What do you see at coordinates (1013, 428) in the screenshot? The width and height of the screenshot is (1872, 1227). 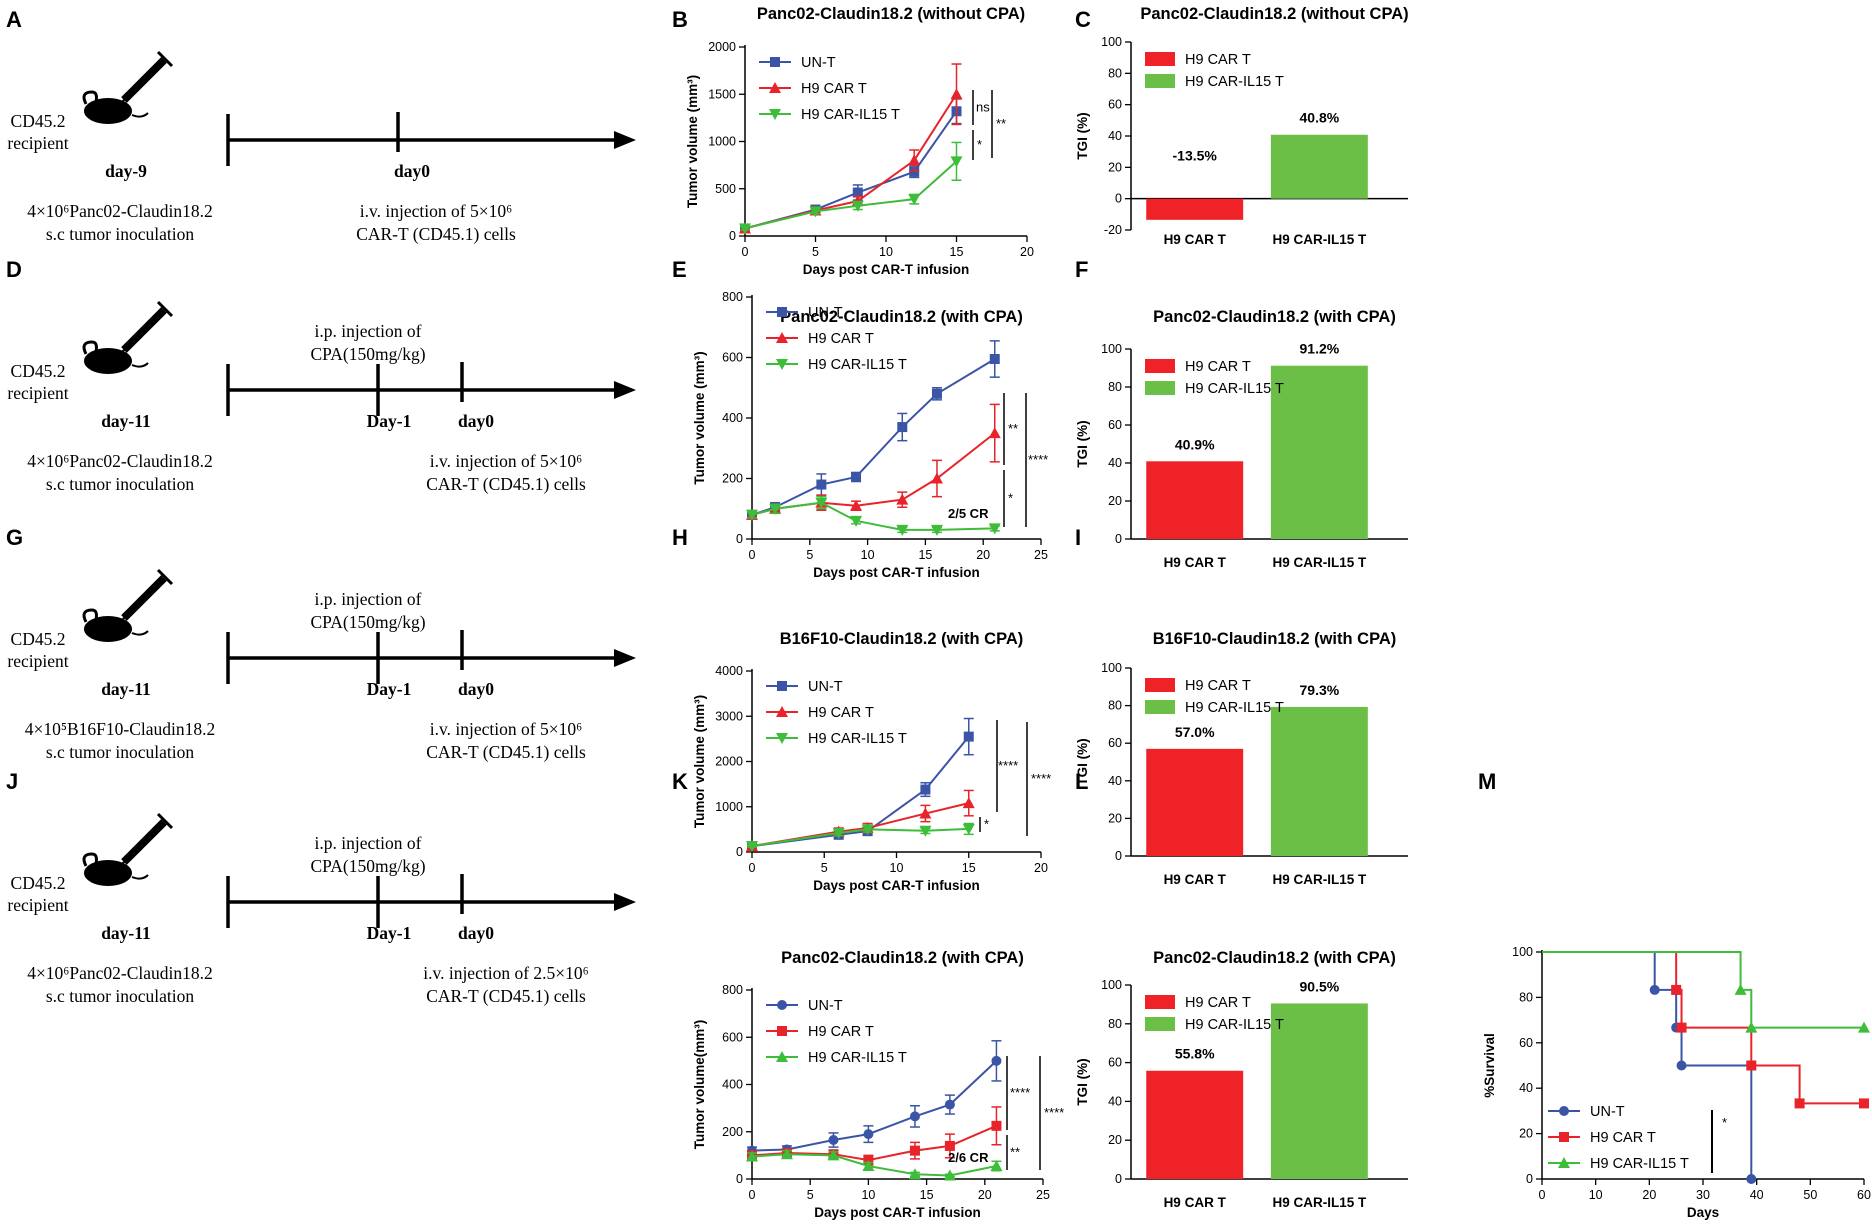 I see `significance-label: **` at bounding box center [1013, 428].